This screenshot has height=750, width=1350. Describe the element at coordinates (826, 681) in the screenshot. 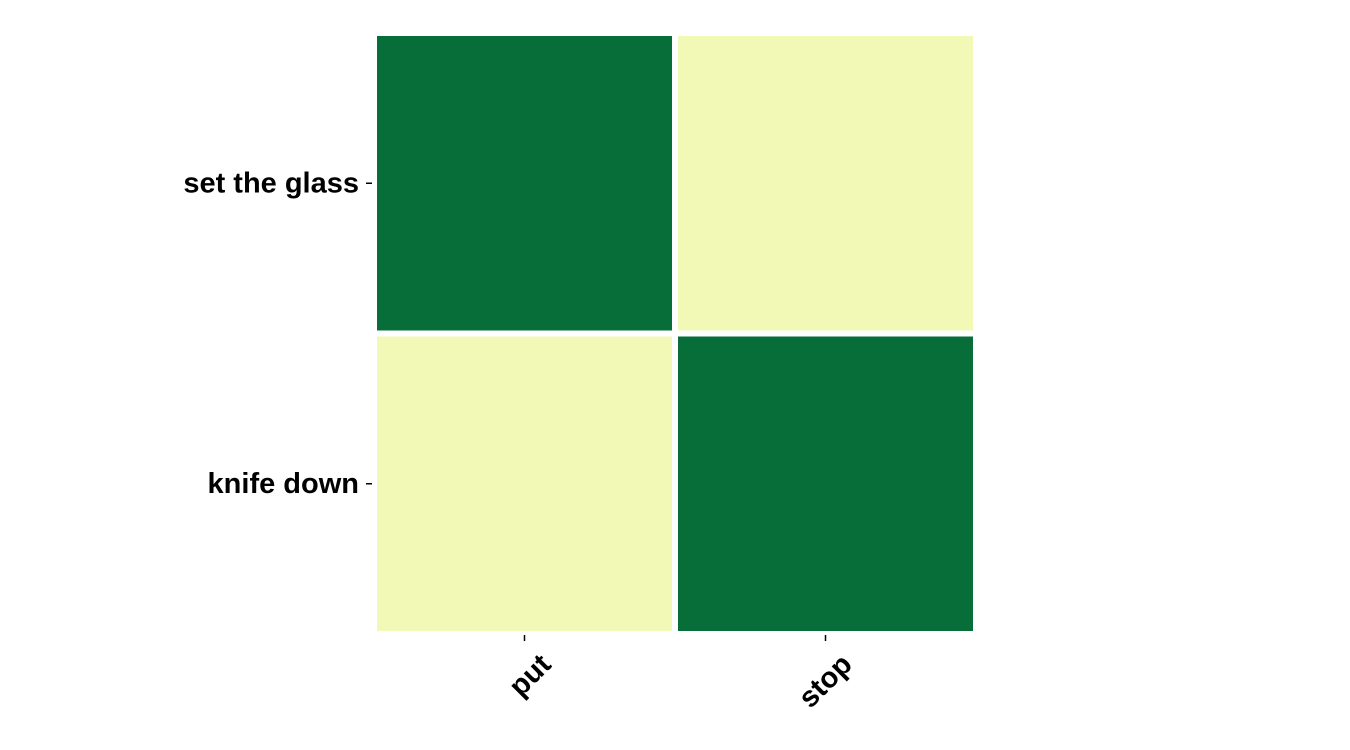

I see `x-tick-label: stop` at that location.